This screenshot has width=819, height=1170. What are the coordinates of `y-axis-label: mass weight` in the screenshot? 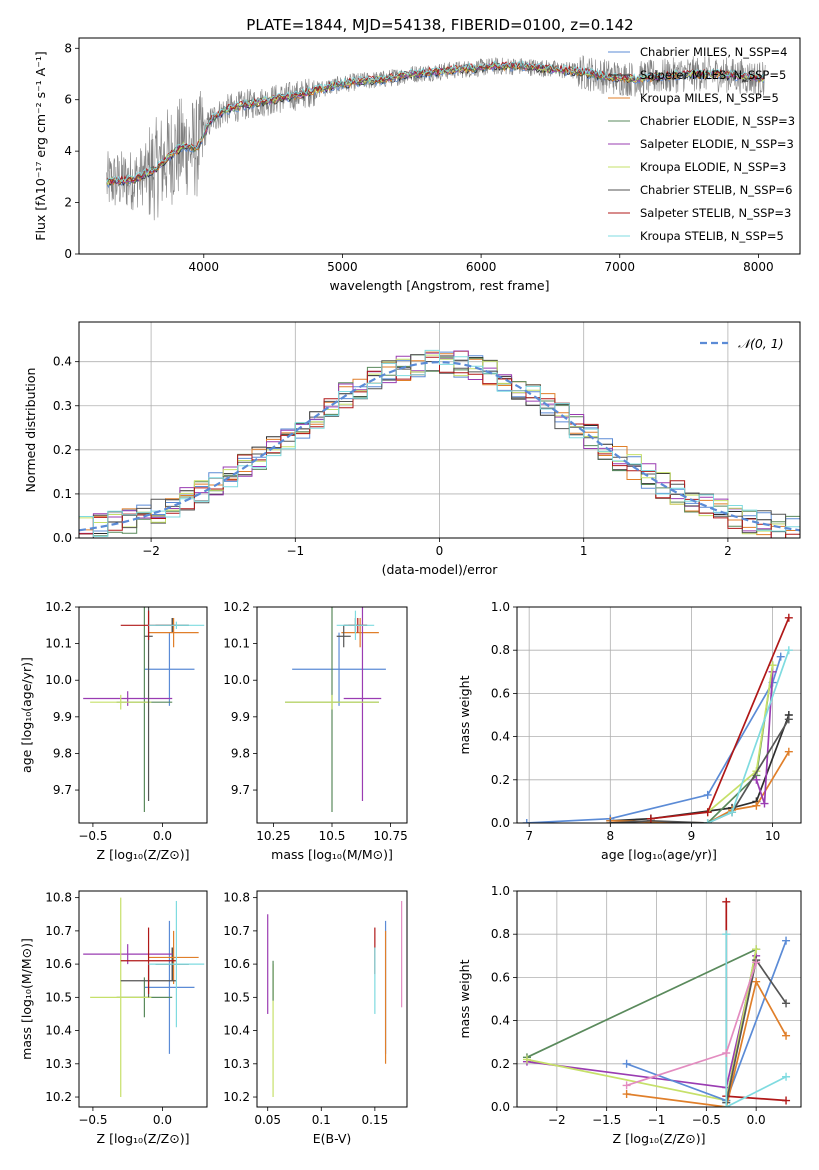 It's located at (464, 714).